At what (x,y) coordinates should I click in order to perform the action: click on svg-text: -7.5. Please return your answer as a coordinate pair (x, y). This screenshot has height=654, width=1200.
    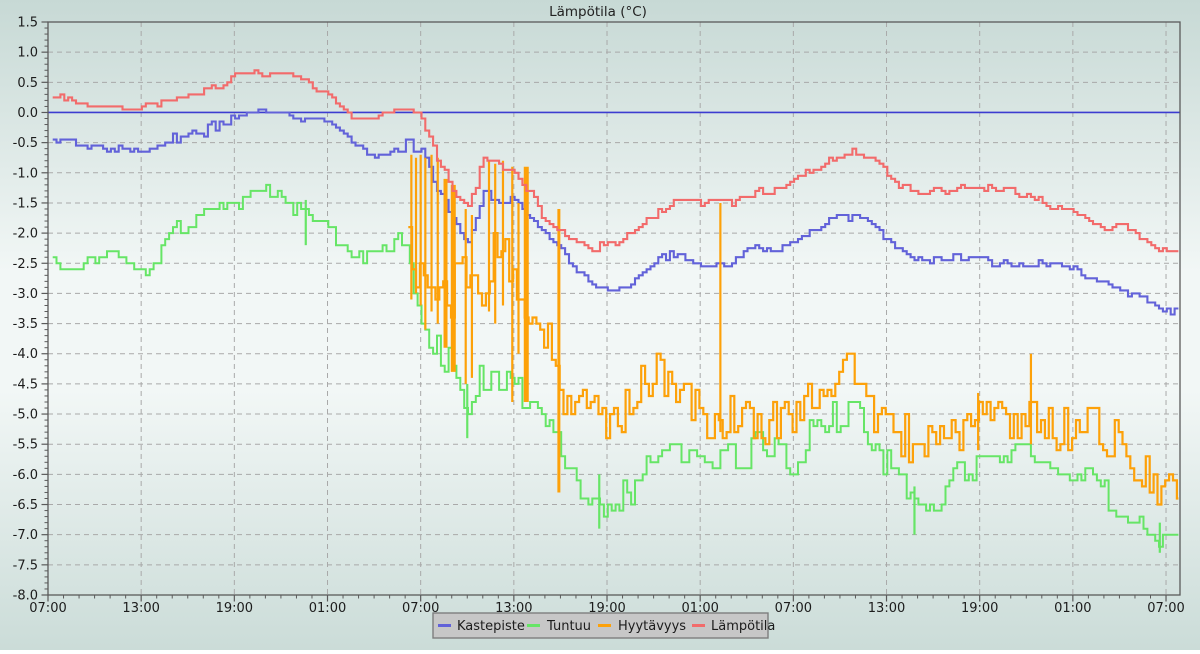
    Looking at the image, I should click on (25, 565).